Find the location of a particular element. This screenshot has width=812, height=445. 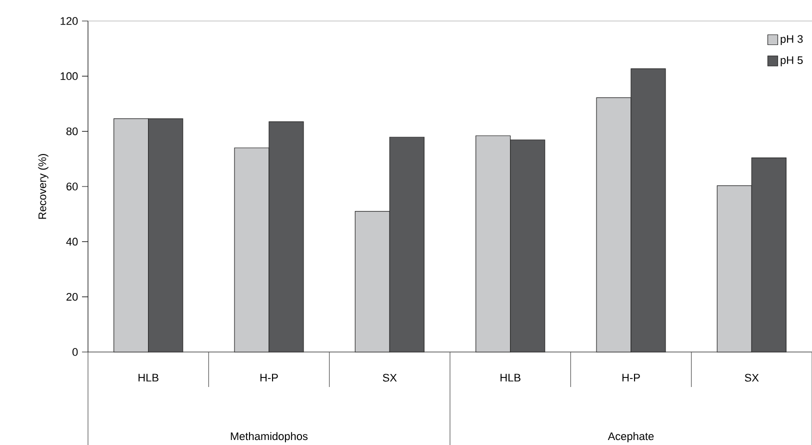

y-tick-label: 0 is located at coordinates (75, 352).